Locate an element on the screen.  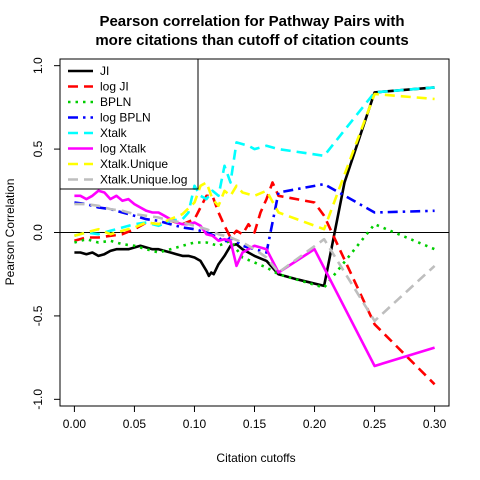
y-tick-label-0: -1.0 is located at coordinates (38, 399).